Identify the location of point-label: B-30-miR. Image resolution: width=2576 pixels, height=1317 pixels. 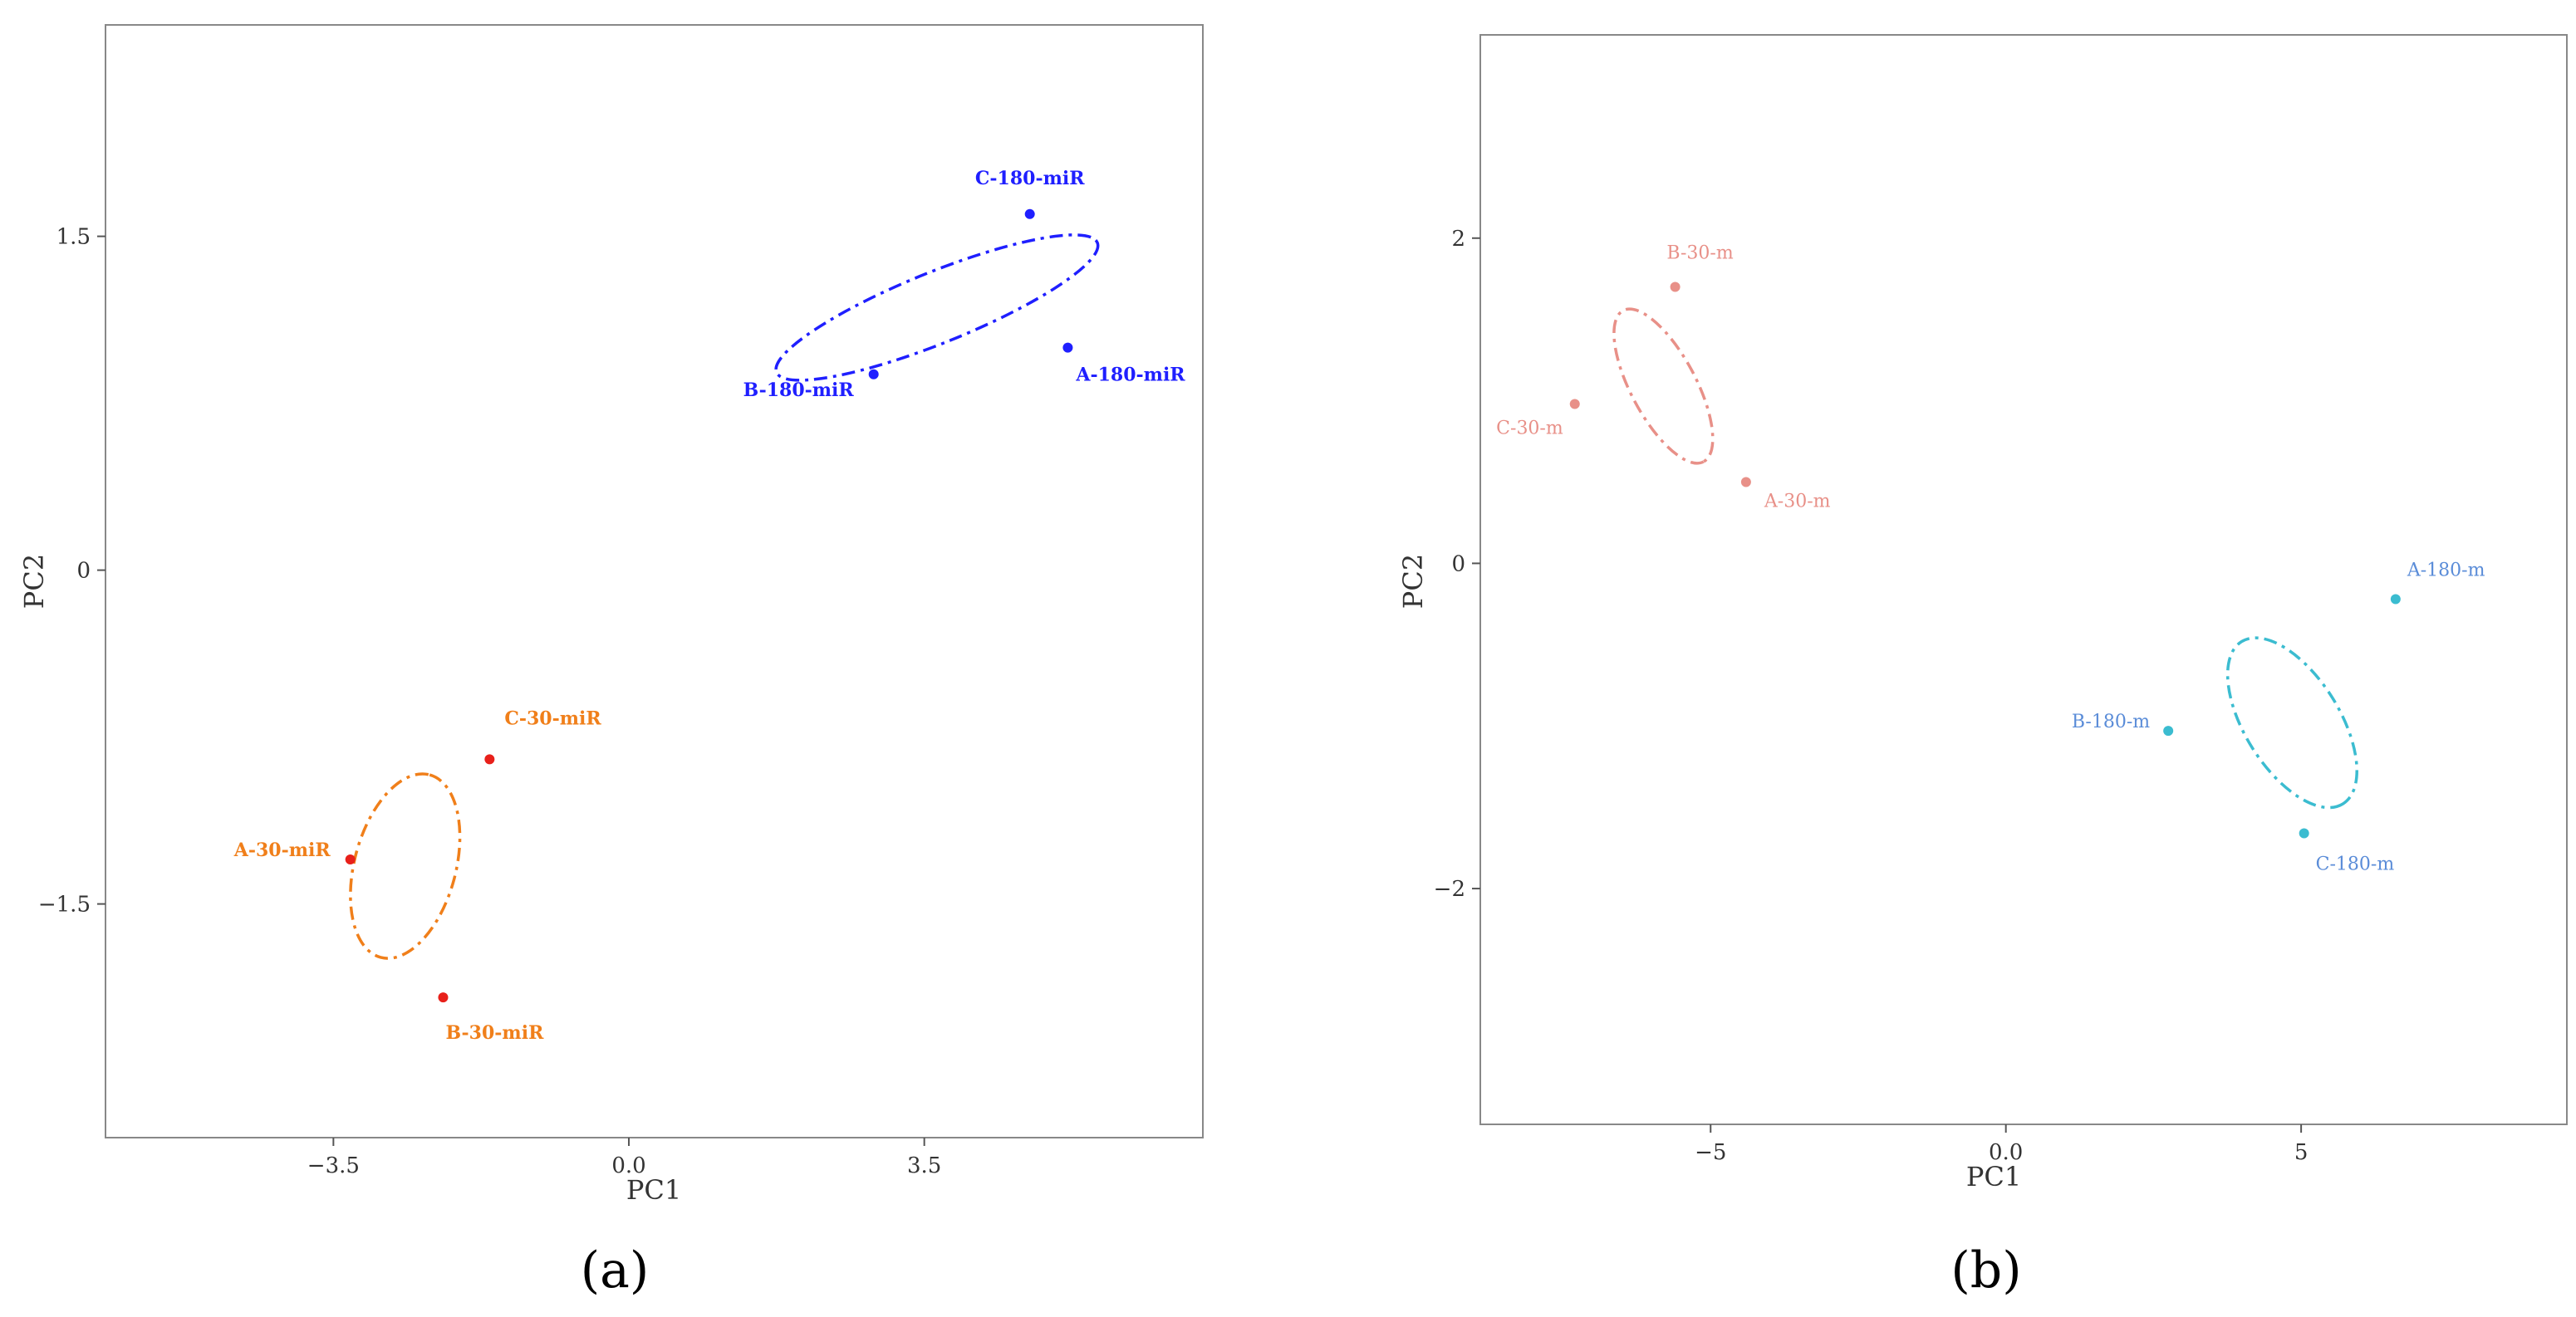
(495, 1033).